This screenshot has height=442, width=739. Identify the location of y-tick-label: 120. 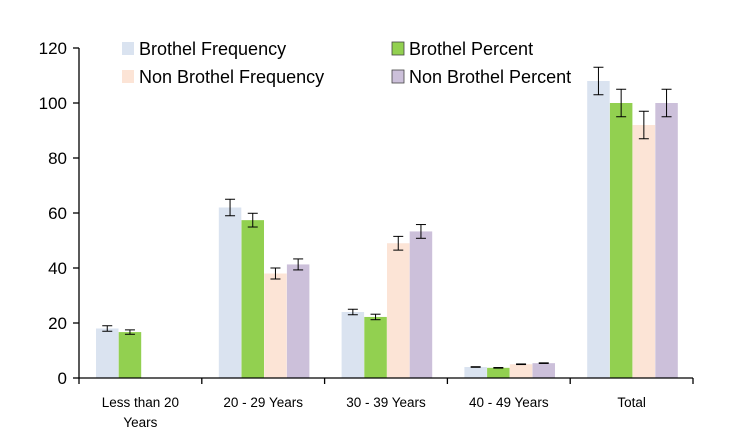
(53, 48).